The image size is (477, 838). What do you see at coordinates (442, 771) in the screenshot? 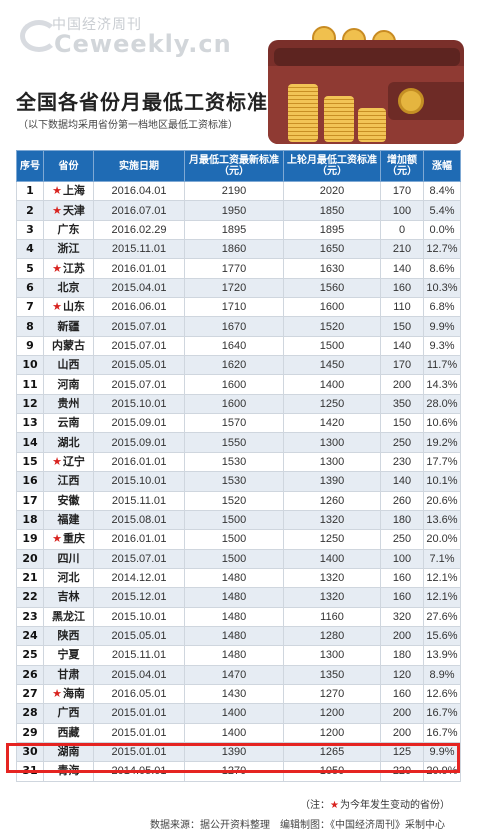
I see `cell-rate: 20.9%` at bounding box center [442, 771].